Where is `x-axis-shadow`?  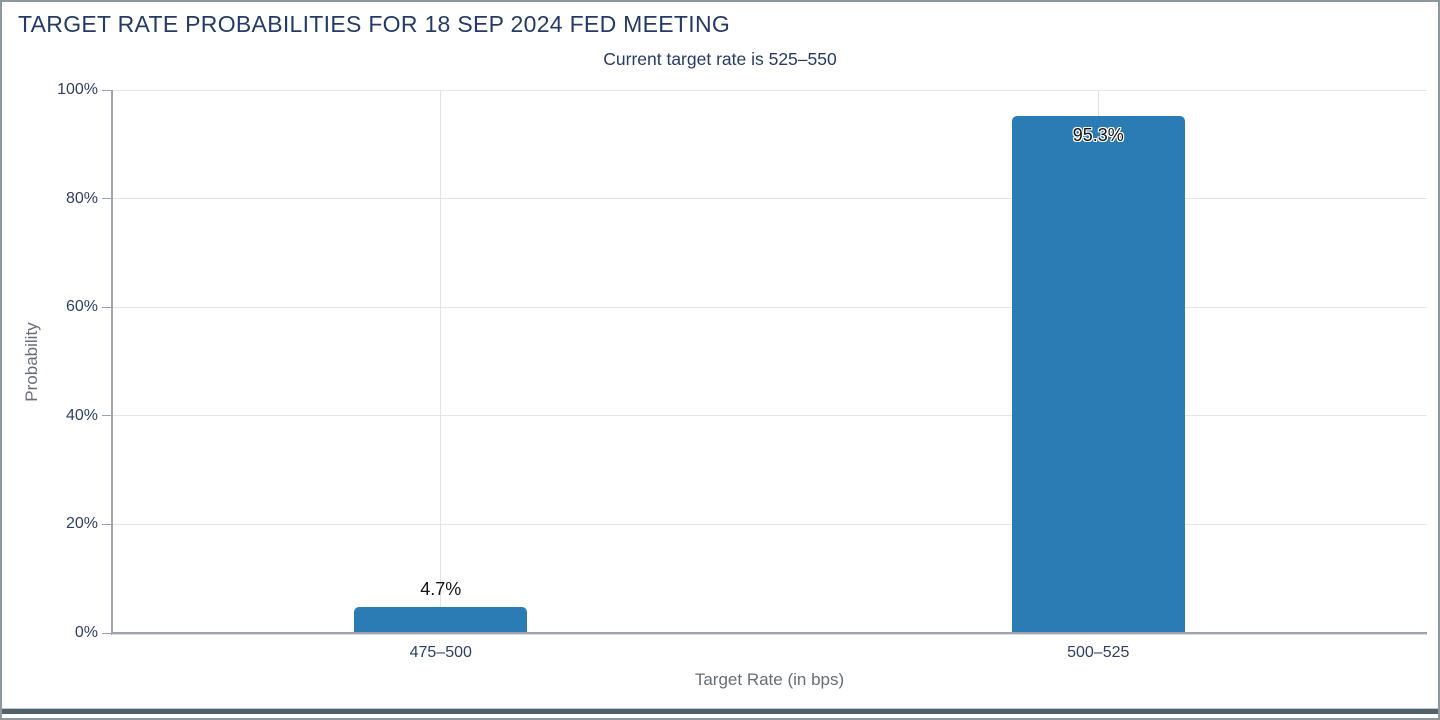 x-axis-shadow is located at coordinates (769, 634).